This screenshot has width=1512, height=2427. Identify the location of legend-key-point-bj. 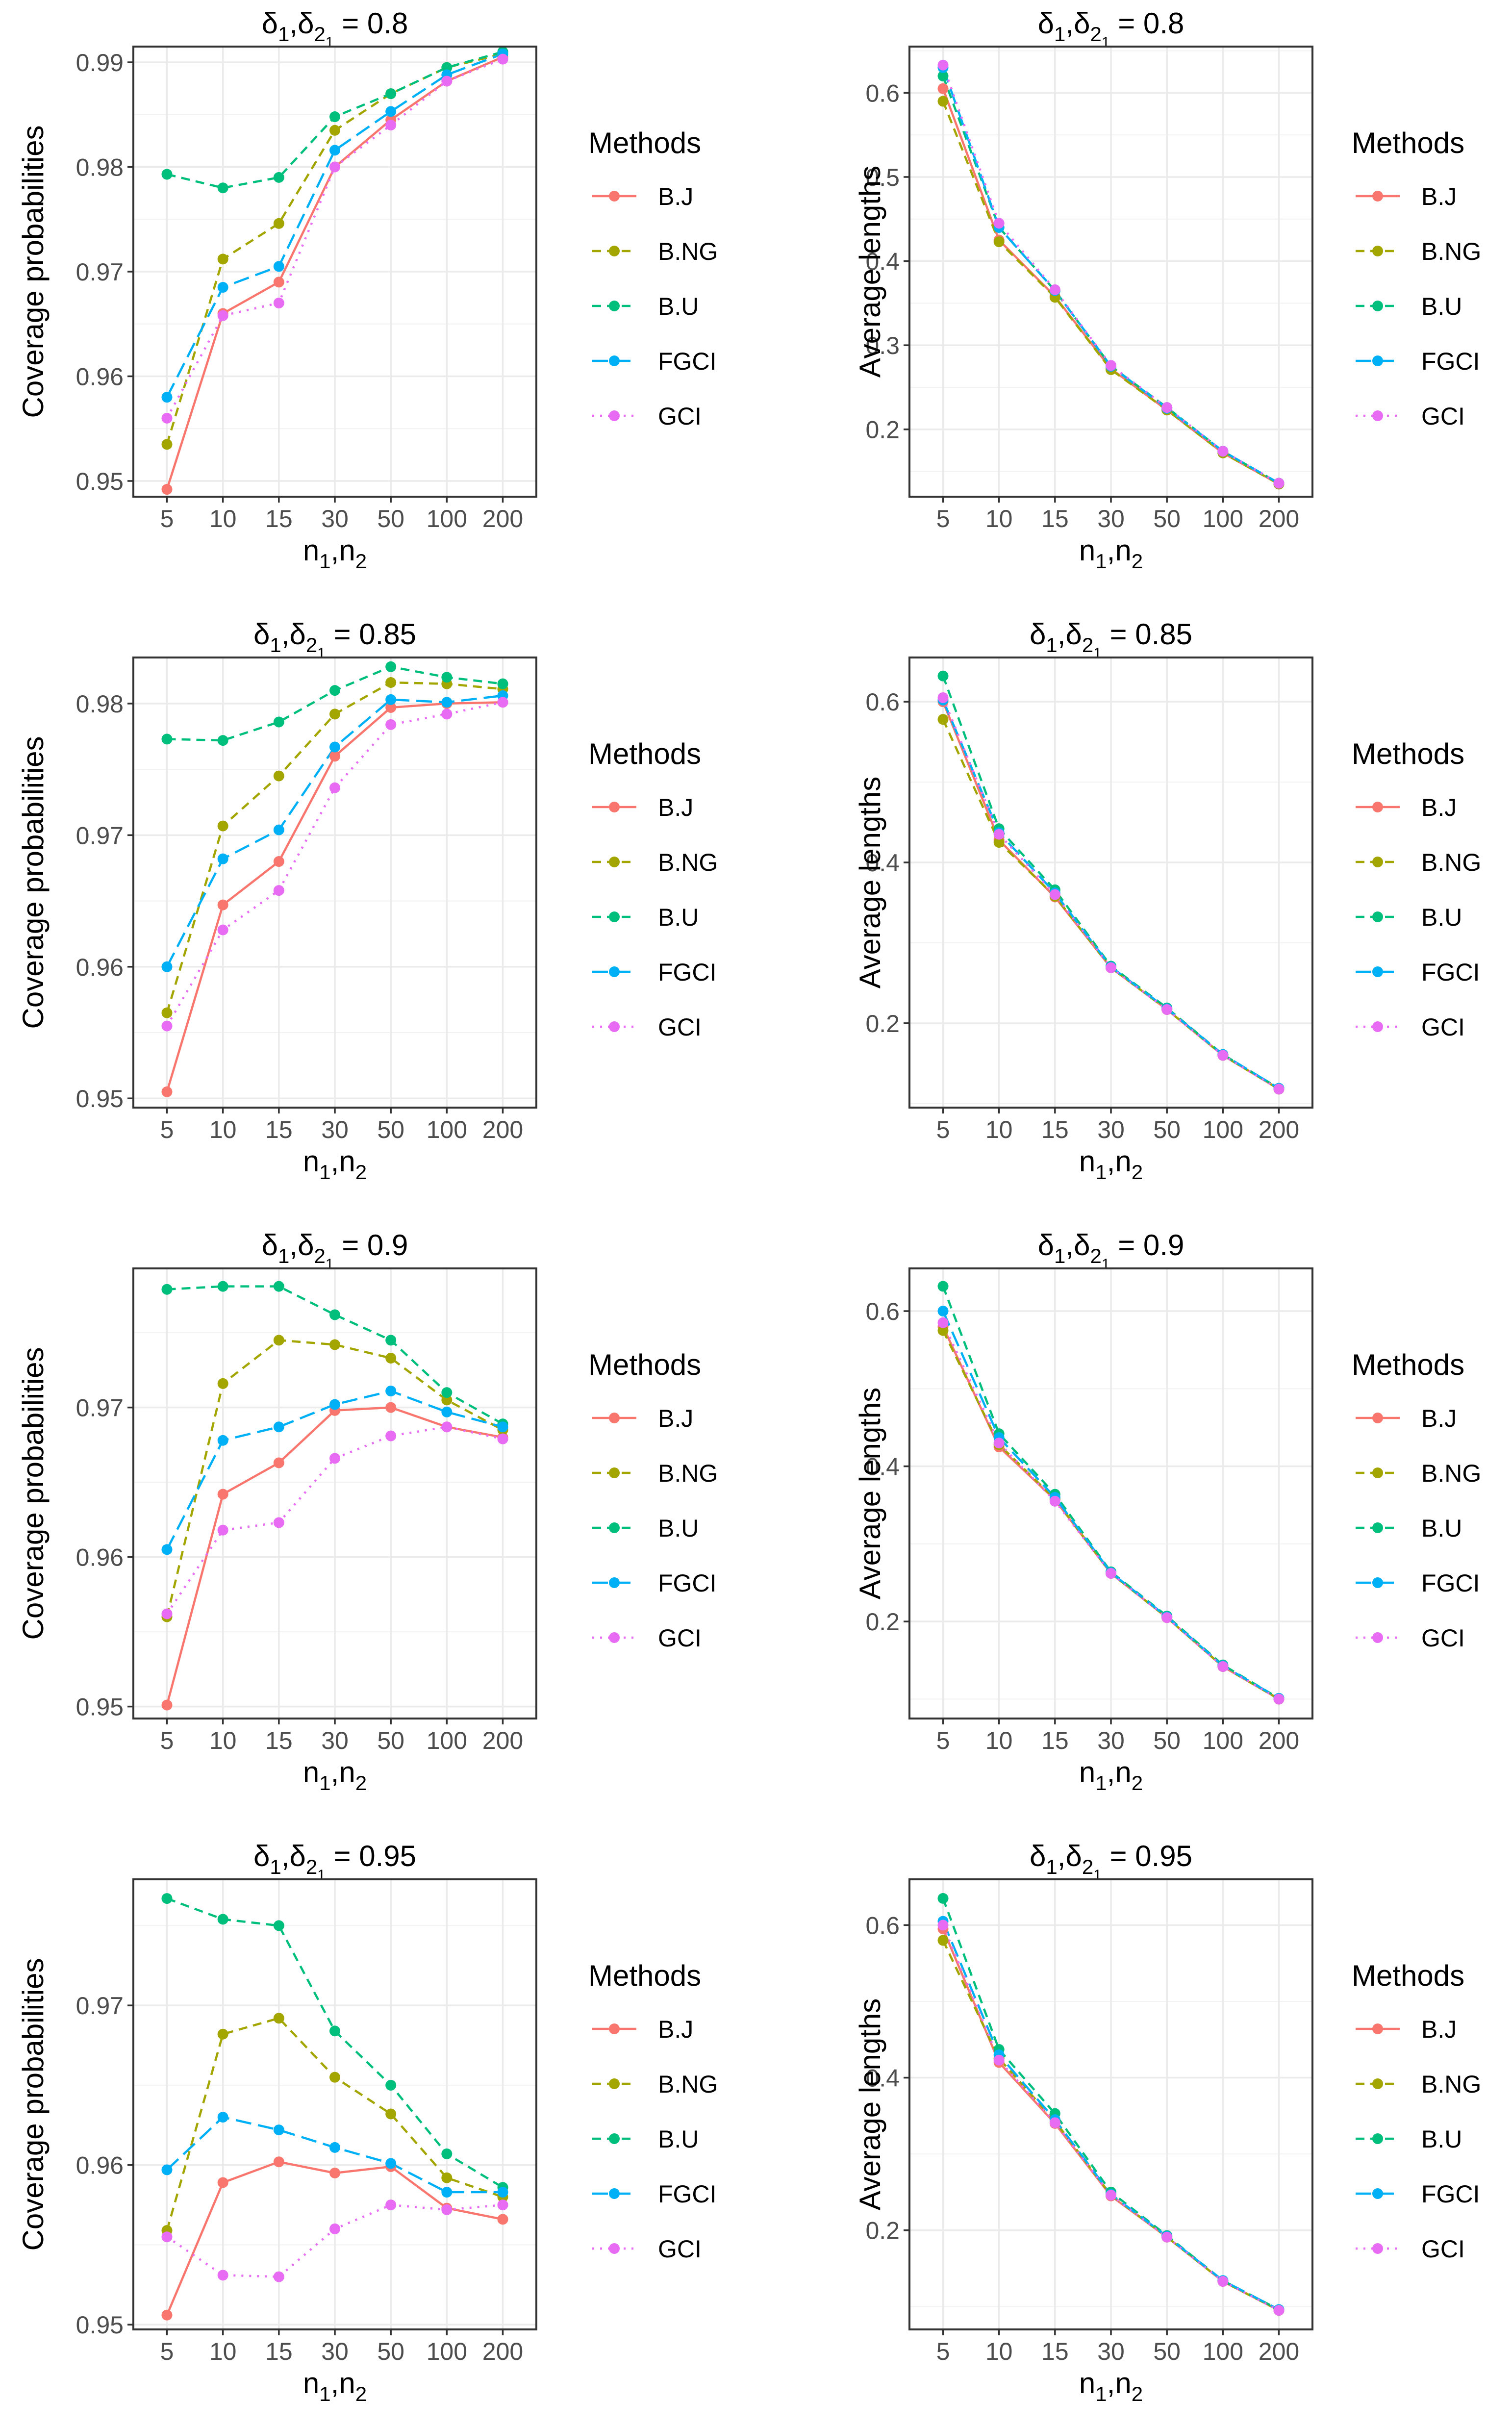
(1377, 2029).